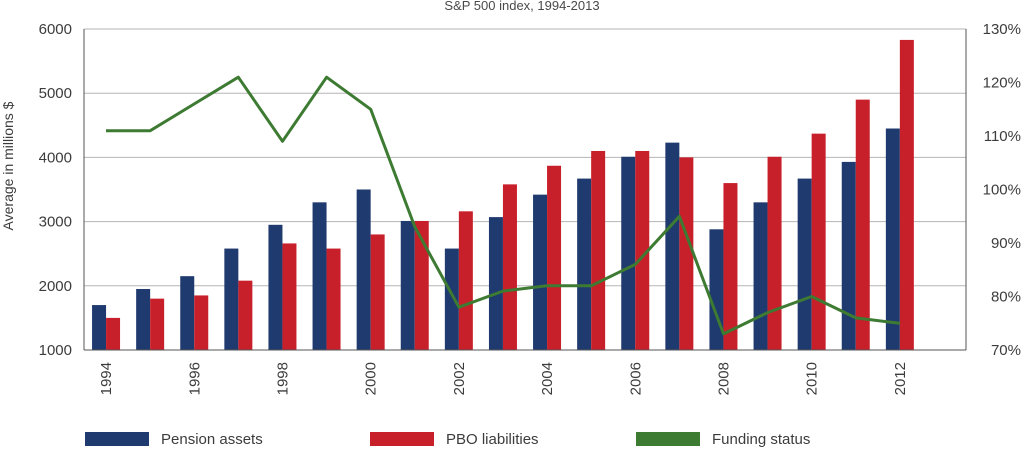 The width and height of the screenshot is (1024, 449). Describe the element at coordinates (900, 378) in the screenshot. I see `x-tick-label: 2012` at that location.